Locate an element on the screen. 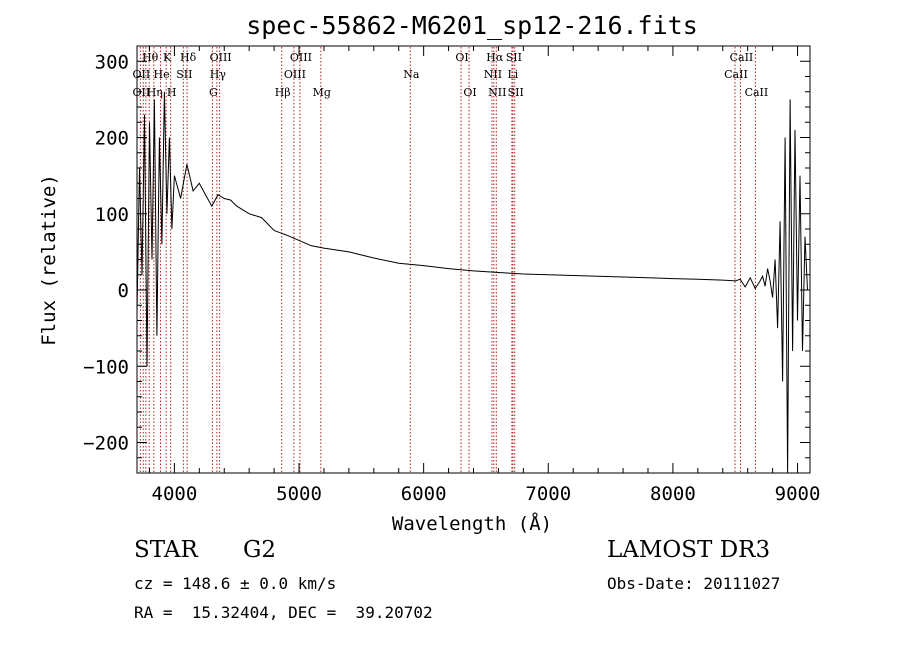  spectral-line-label: H is located at coordinates (172, 92).